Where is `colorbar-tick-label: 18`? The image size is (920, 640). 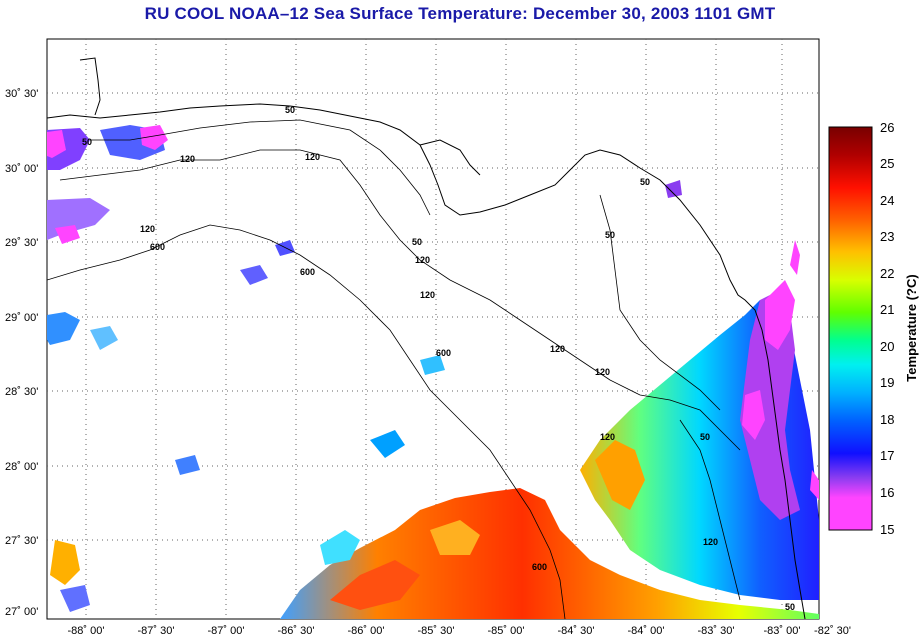
colorbar-tick-label: 18 is located at coordinates (887, 419).